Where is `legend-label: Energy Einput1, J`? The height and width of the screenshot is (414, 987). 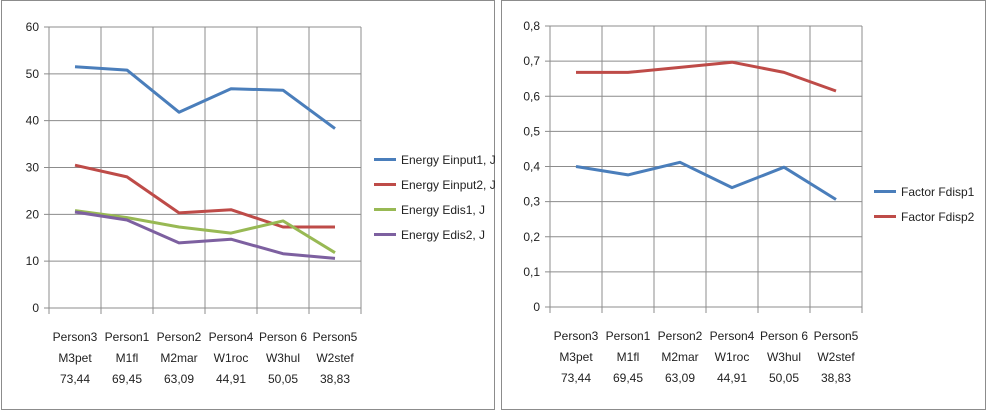 legend-label: Energy Einput1, J is located at coordinates (448, 159).